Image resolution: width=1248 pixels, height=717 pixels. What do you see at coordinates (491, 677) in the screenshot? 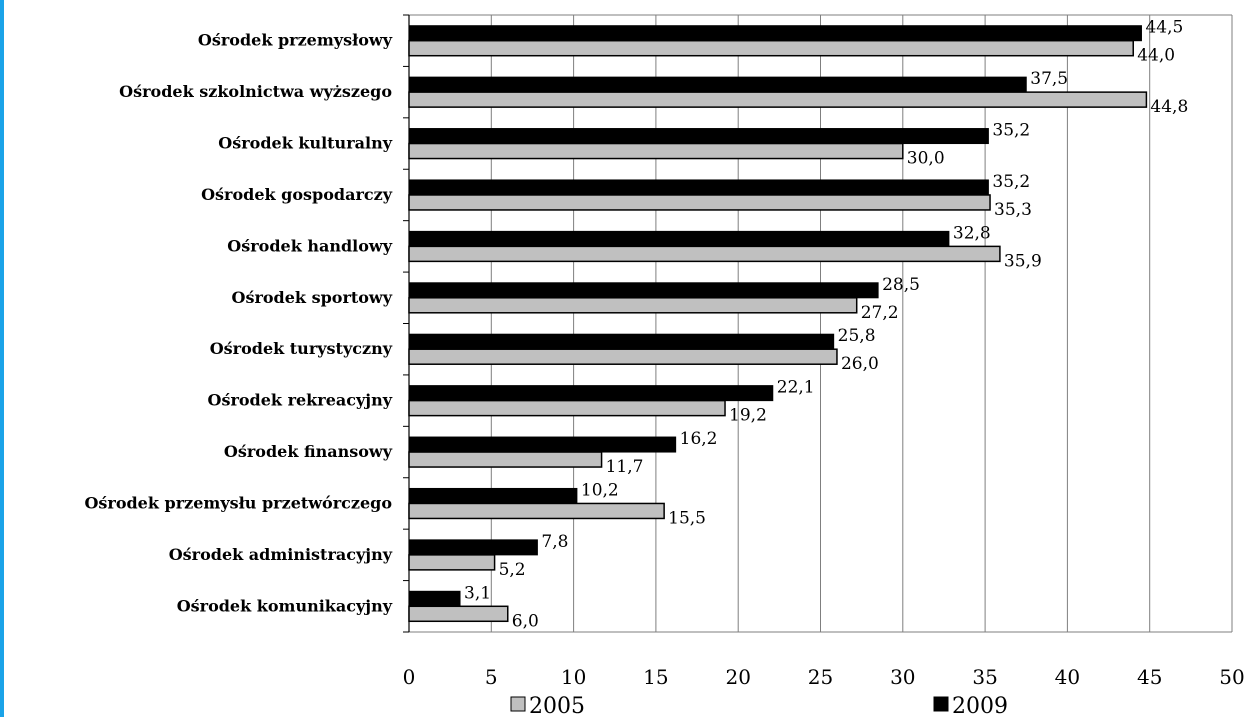
I see `x-tick-label-5: 5` at bounding box center [491, 677].